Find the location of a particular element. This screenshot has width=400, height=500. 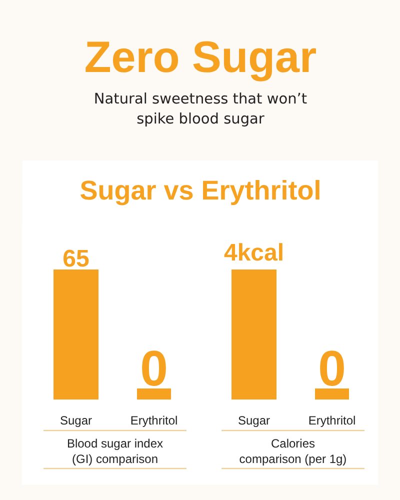

text: Zero Sugar is located at coordinates (200, 57).